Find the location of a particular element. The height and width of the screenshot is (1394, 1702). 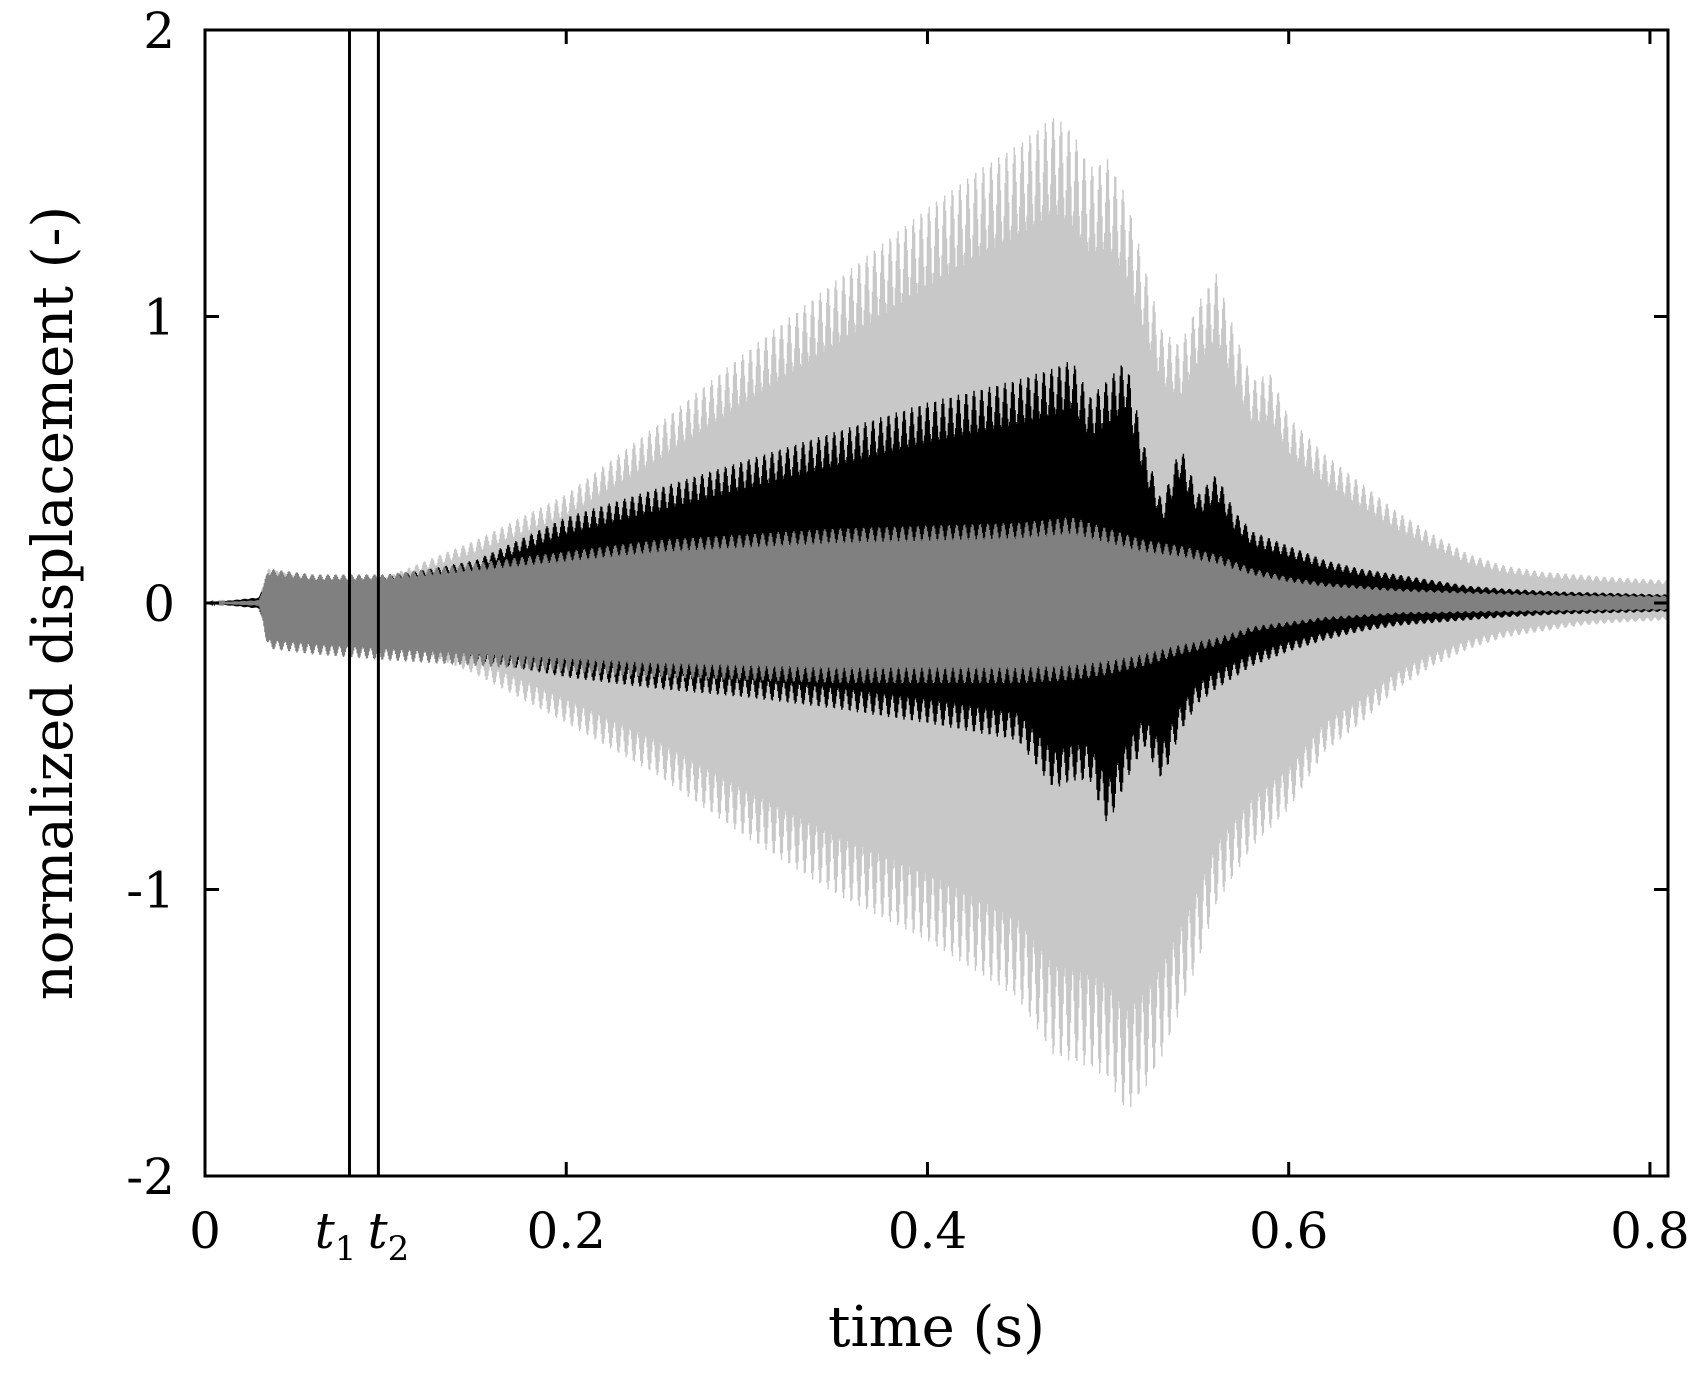

x-axis-label: time (s) is located at coordinates (936, 1327).